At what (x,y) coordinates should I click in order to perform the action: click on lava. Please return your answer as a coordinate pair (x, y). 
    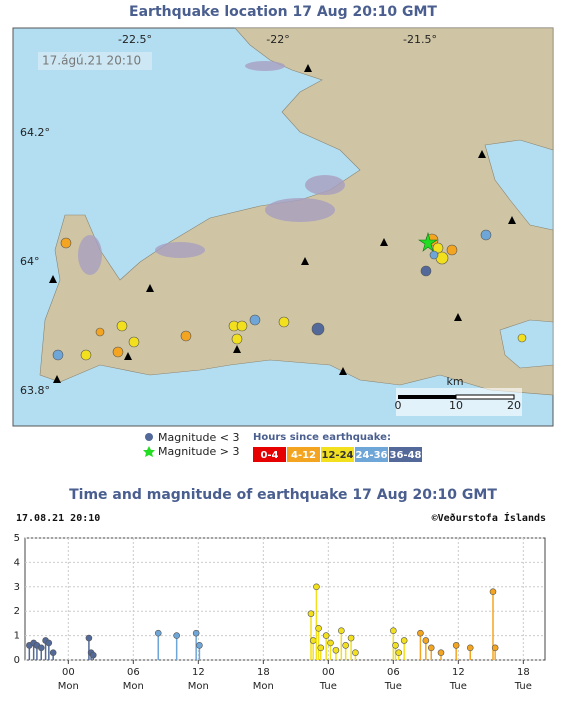
    Looking at the image, I should click on (211, 168).